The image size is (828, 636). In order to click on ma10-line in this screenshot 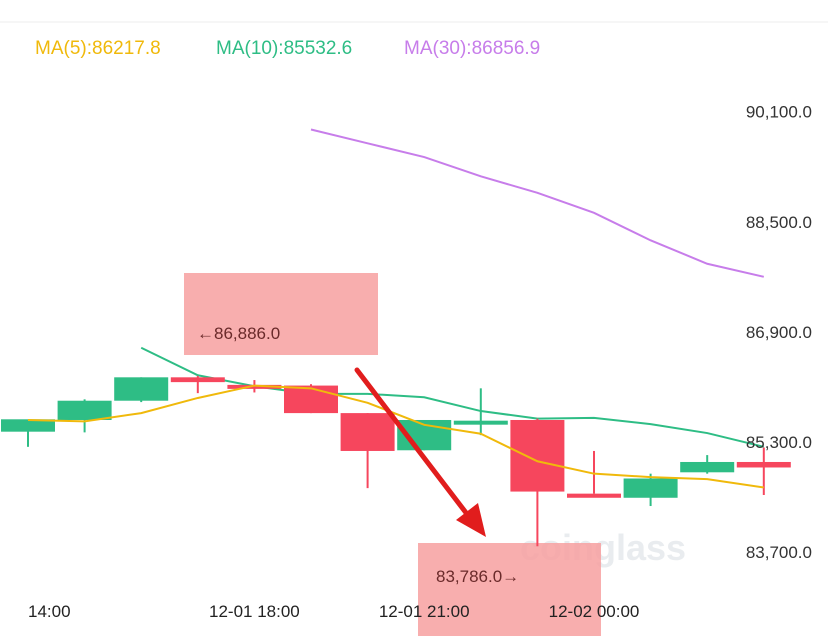, I will do `click(452, 397)`.